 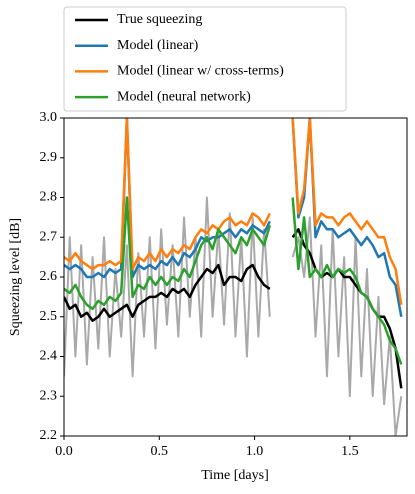 I want to click on y-tick-label: 2.2, so click(x=49, y=435).